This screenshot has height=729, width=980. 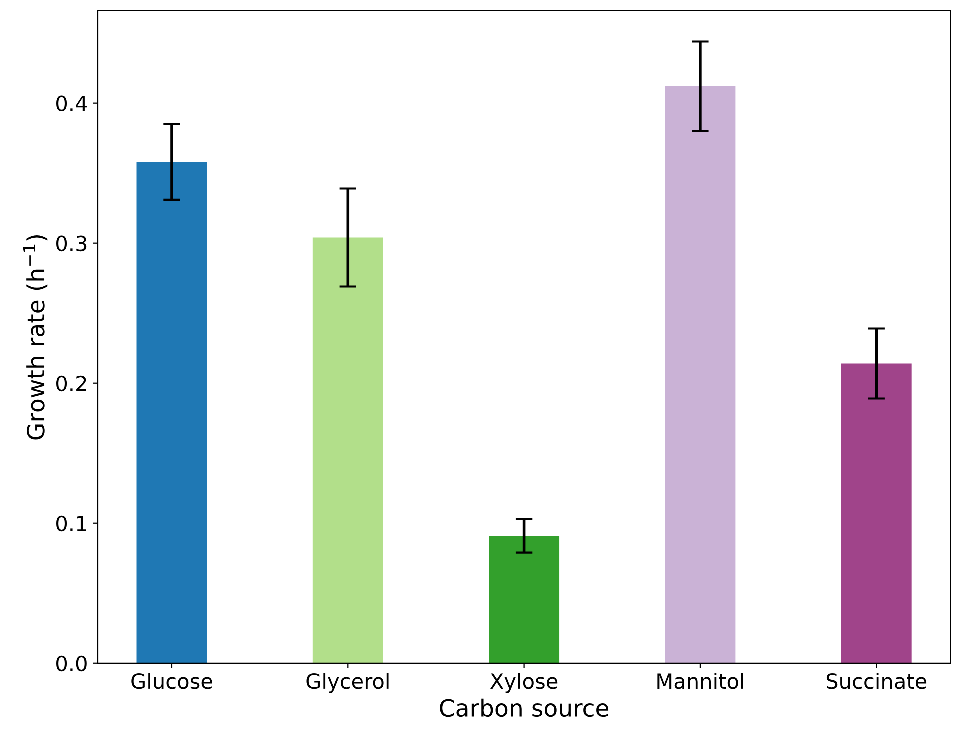 I want to click on y-tick-label: 0.0, so click(x=71, y=664).